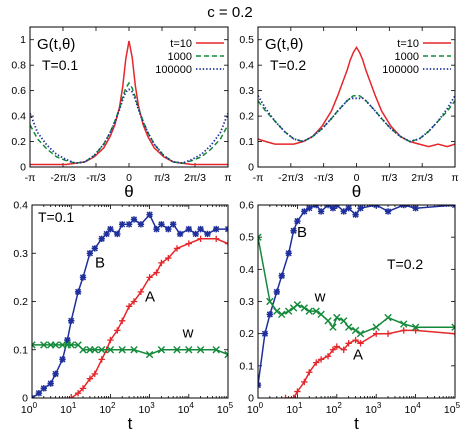 This screenshot has width=460, height=432. I want to click on legend-label-t=10: t=10, so click(408, 44).